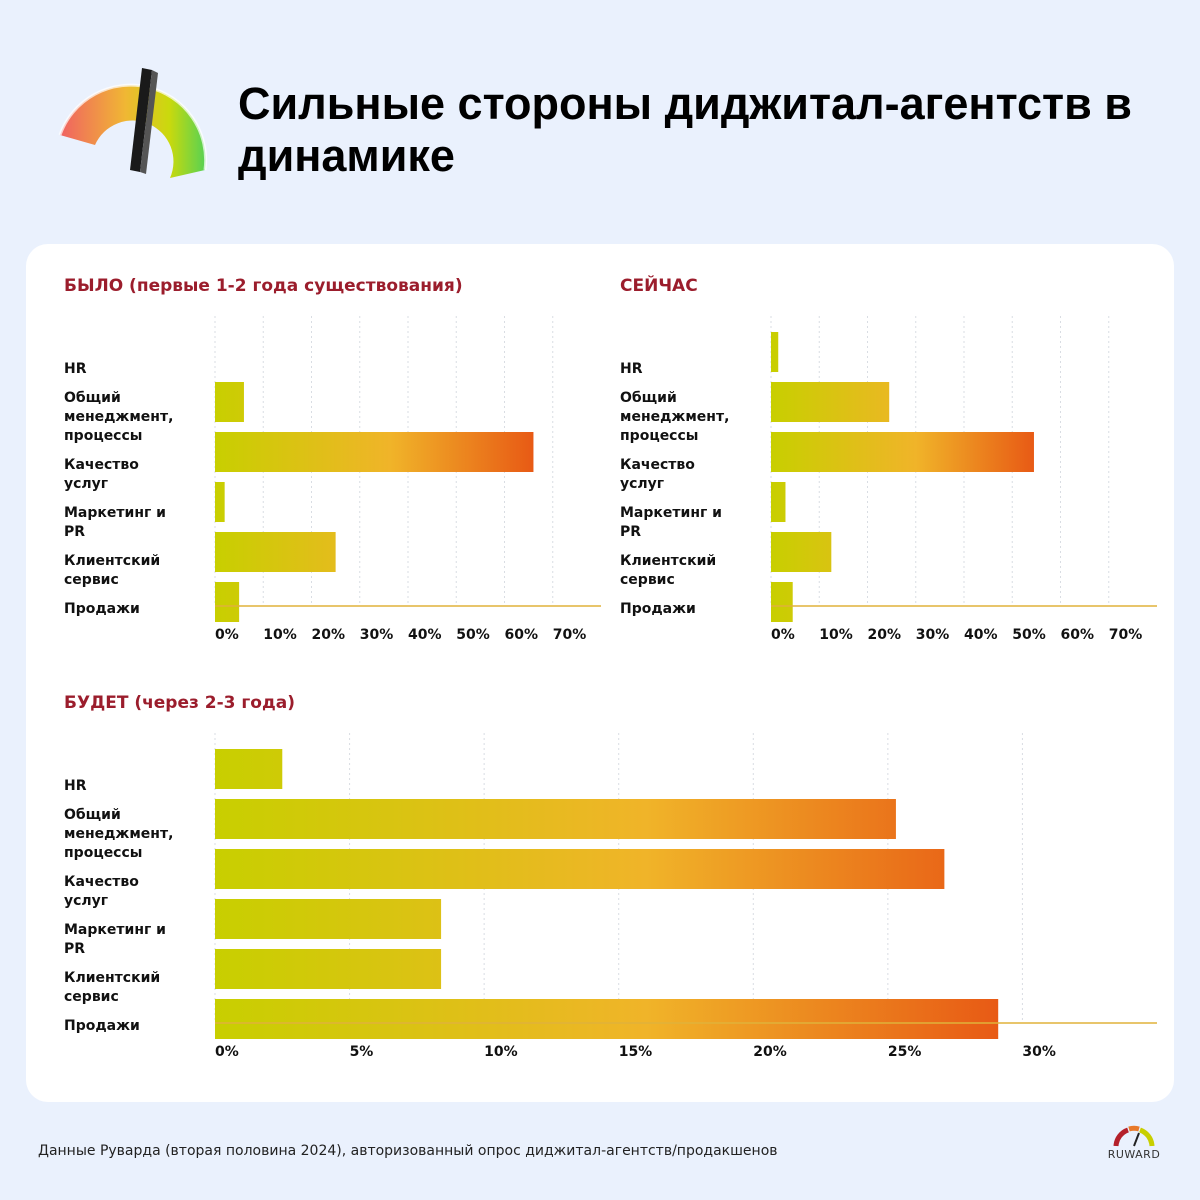 The width and height of the screenshot is (1200, 1200). Describe the element at coordinates (905, 1052) in the screenshot. I see `x-tick-label: 25%` at that location.